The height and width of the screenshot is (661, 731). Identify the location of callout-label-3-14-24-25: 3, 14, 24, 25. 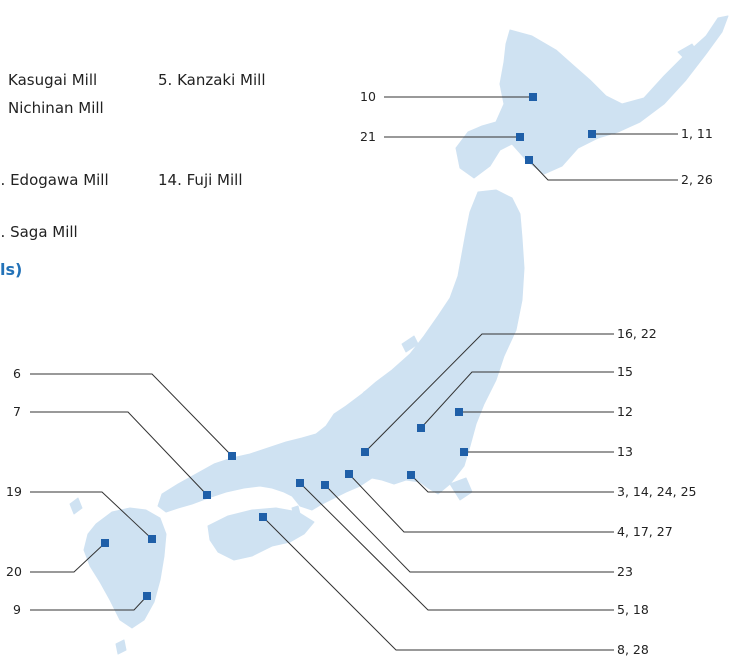
(657, 491).